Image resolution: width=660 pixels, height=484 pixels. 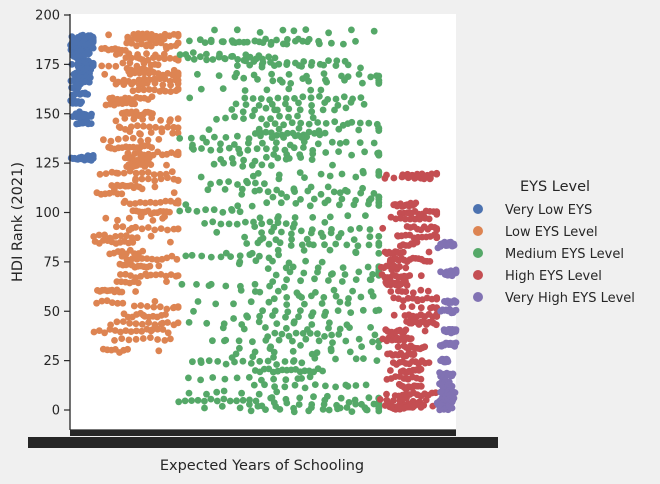 What do you see at coordinates (262, 466) in the screenshot?
I see `x-axis-label: Expected Years of Schooling` at bounding box center [262, 466].